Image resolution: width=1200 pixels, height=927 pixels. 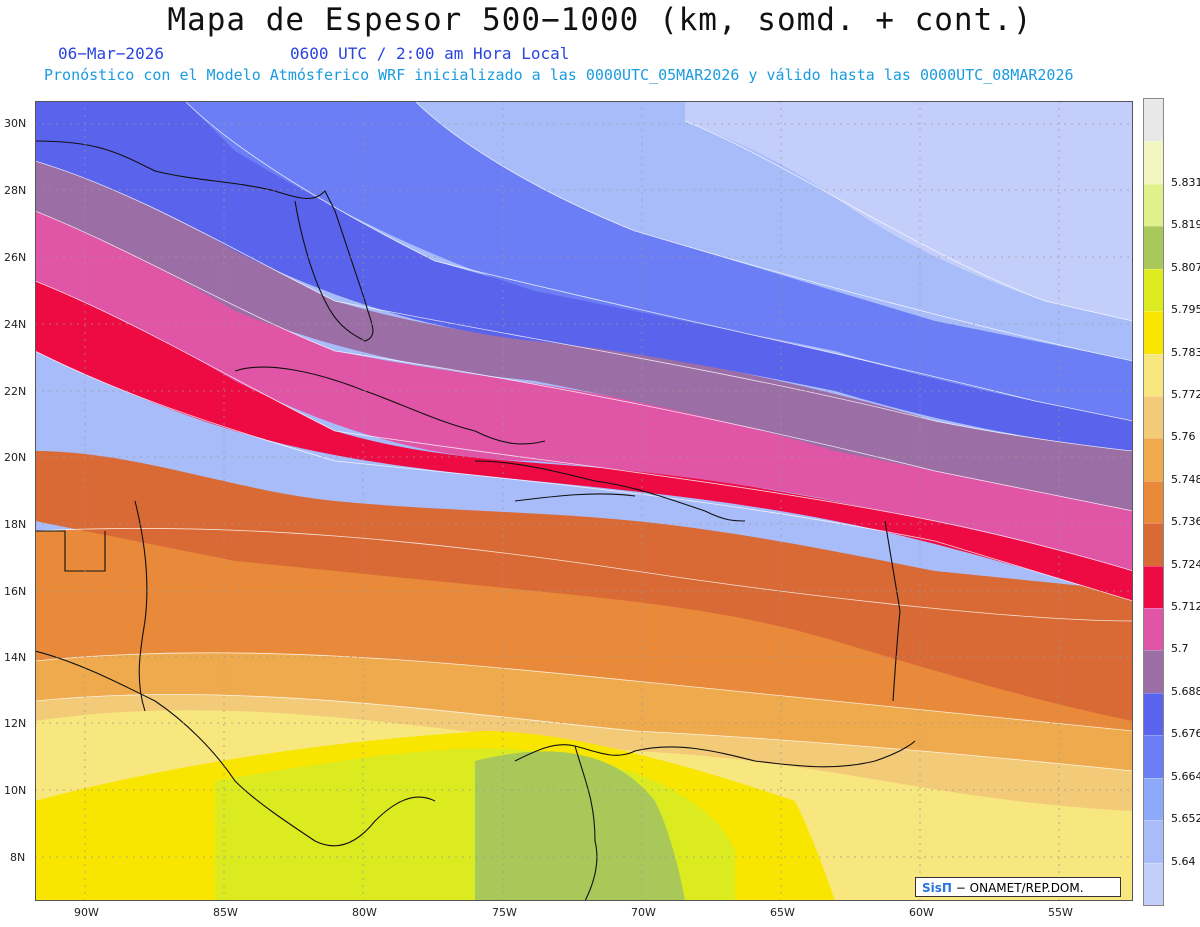 What do you see at coordinates (430, 53) in the screenshot?
I see `time-label: 0600 UTC / 2:00 am Hora Local` at bounding box center [430, 53].